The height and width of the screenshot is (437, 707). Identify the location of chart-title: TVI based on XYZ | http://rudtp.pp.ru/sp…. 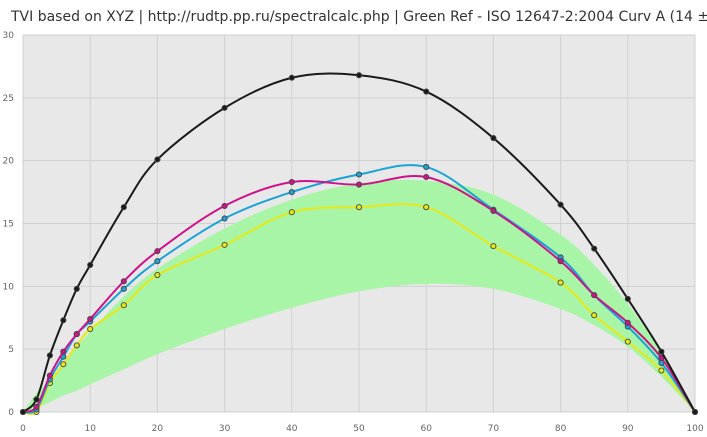
(358, 17).